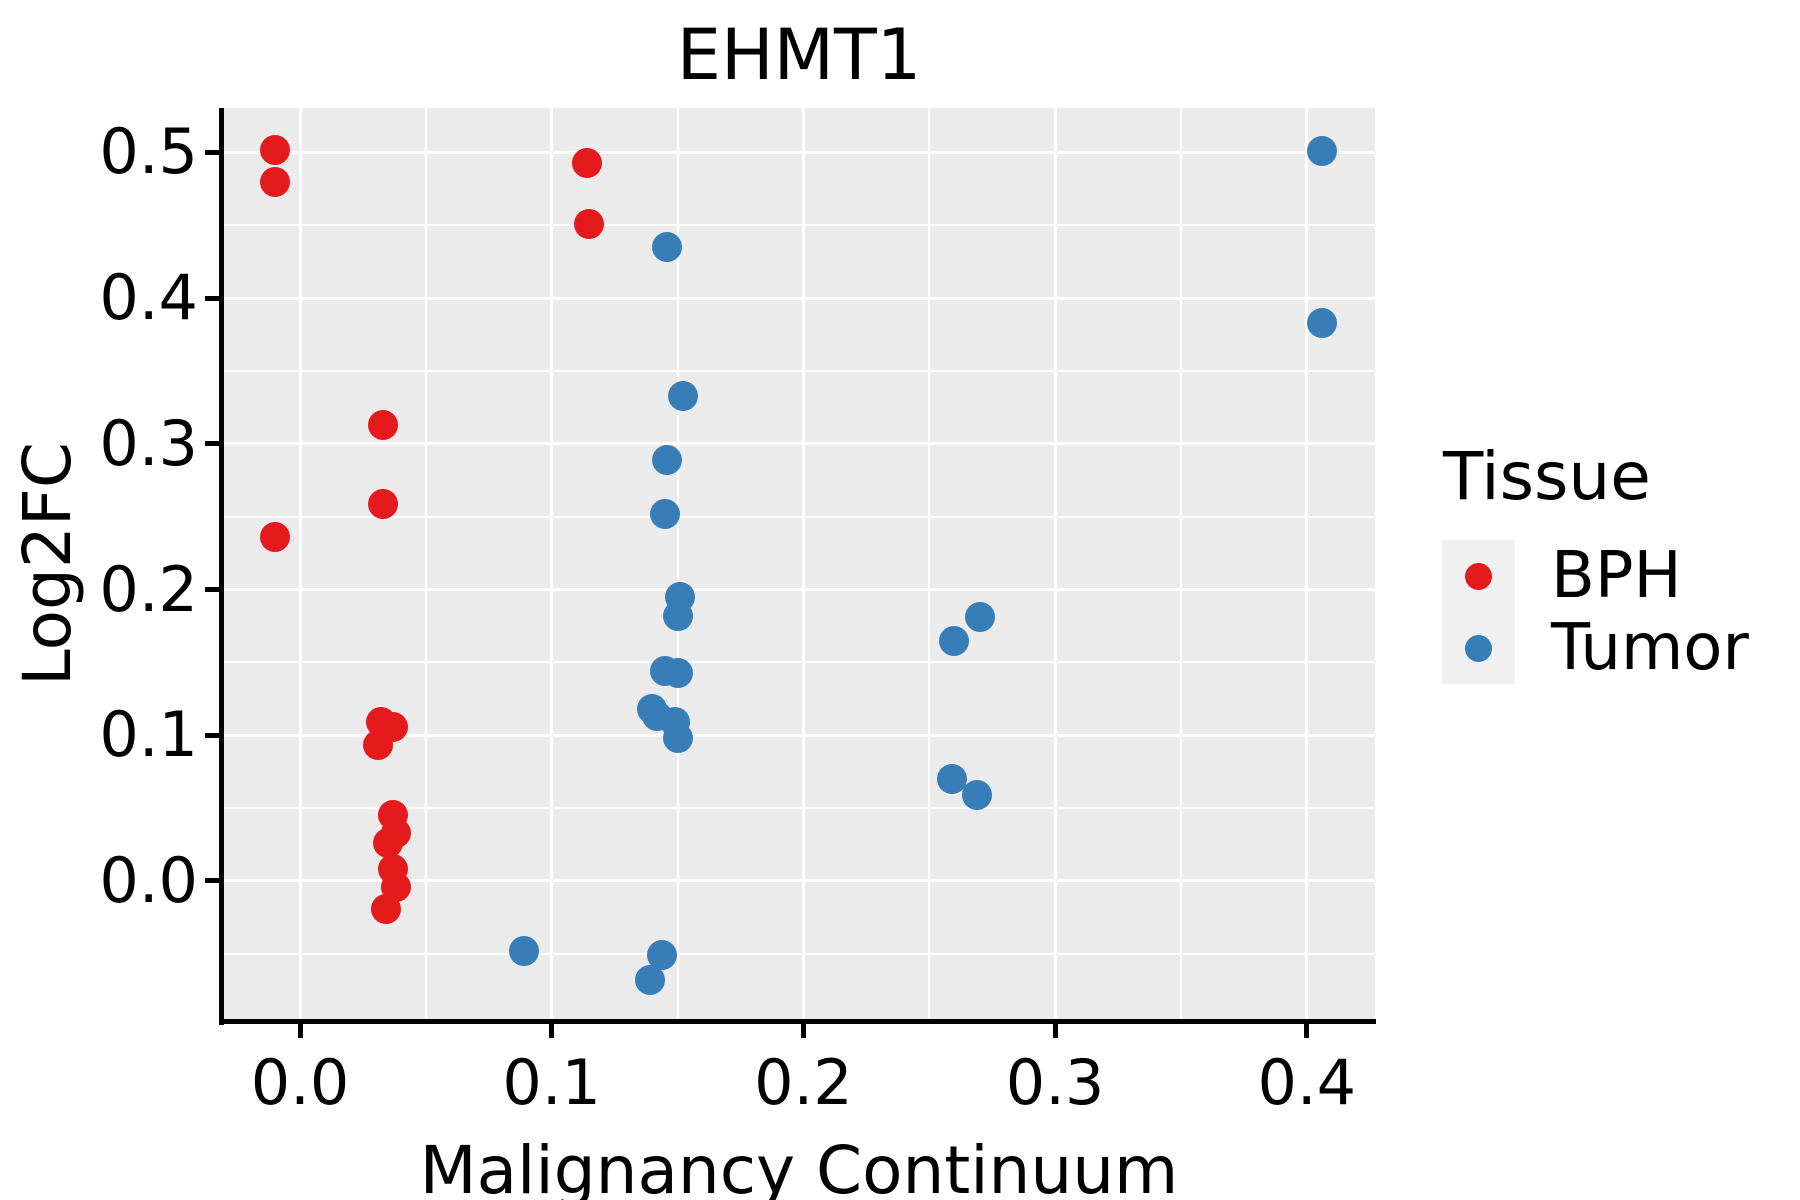 The width and height of the screenshot is (1800, 1200). Describe the element at coordinates (1307, 1082) in the screenshot. I see `x-tick-label: 0.4` at that location.